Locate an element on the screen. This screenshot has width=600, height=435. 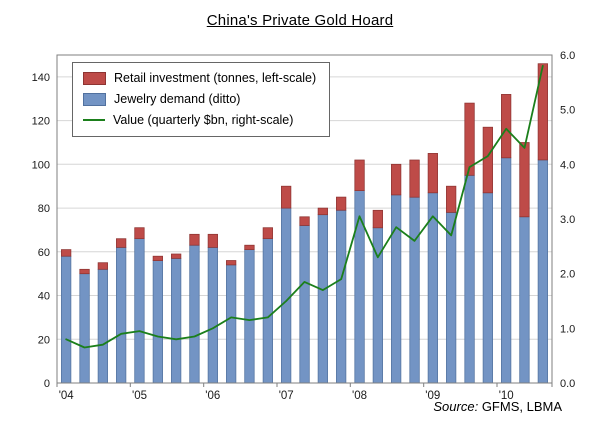
left-axis-tick-label: 140 is located at coordinates (41, 78).